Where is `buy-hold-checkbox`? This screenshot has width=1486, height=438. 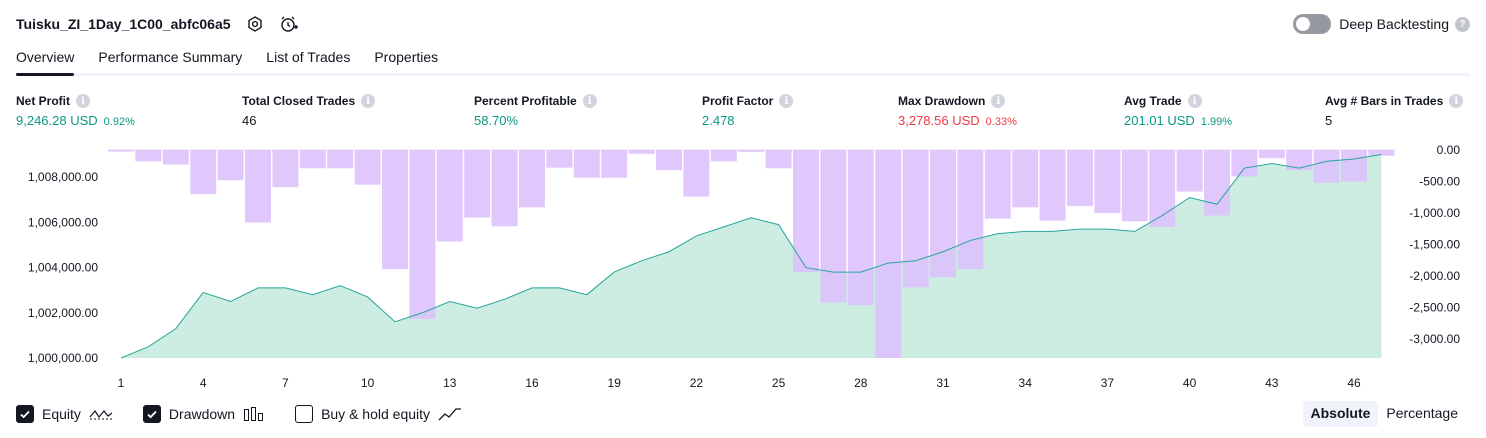 buy-hold-checkbox is located at coordinates (304, 414).